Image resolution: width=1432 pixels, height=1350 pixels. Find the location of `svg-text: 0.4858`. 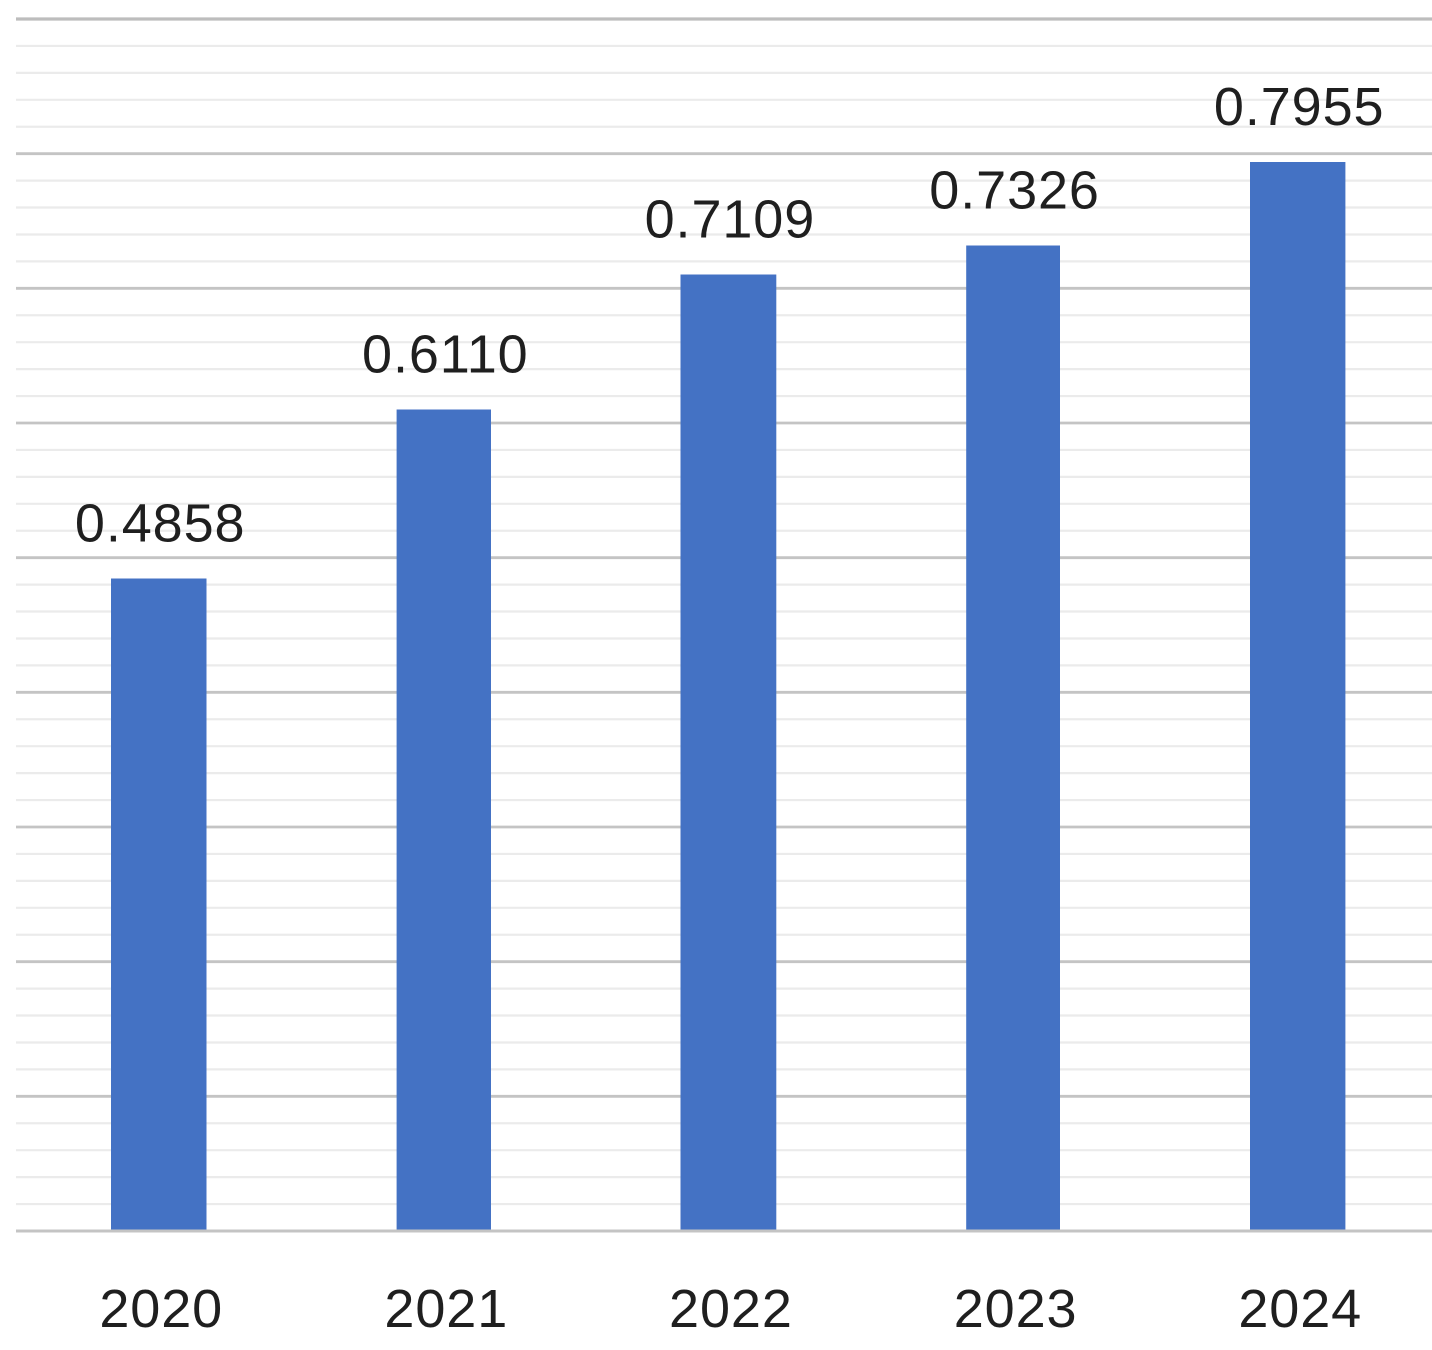

svg-text: 0.4858 is located at coordinates (160, 524).